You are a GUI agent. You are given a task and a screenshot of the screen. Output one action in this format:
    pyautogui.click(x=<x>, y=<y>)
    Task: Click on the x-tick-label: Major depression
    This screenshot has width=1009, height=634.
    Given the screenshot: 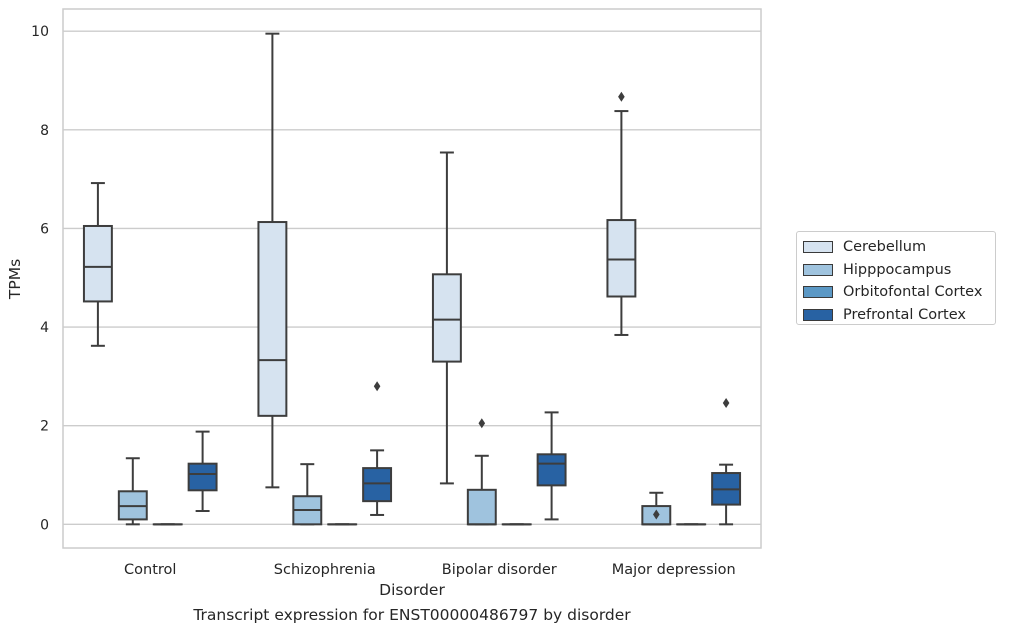 What is the action you would take?
    pyautogui.click(x=674, y=570)
    